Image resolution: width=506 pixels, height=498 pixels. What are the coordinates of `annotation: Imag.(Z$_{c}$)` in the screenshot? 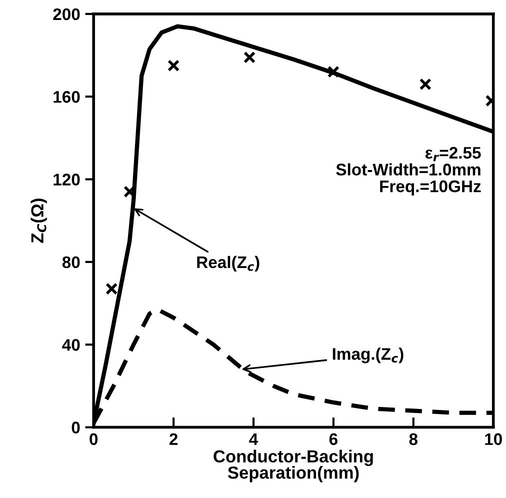 It's located at (368, 356).